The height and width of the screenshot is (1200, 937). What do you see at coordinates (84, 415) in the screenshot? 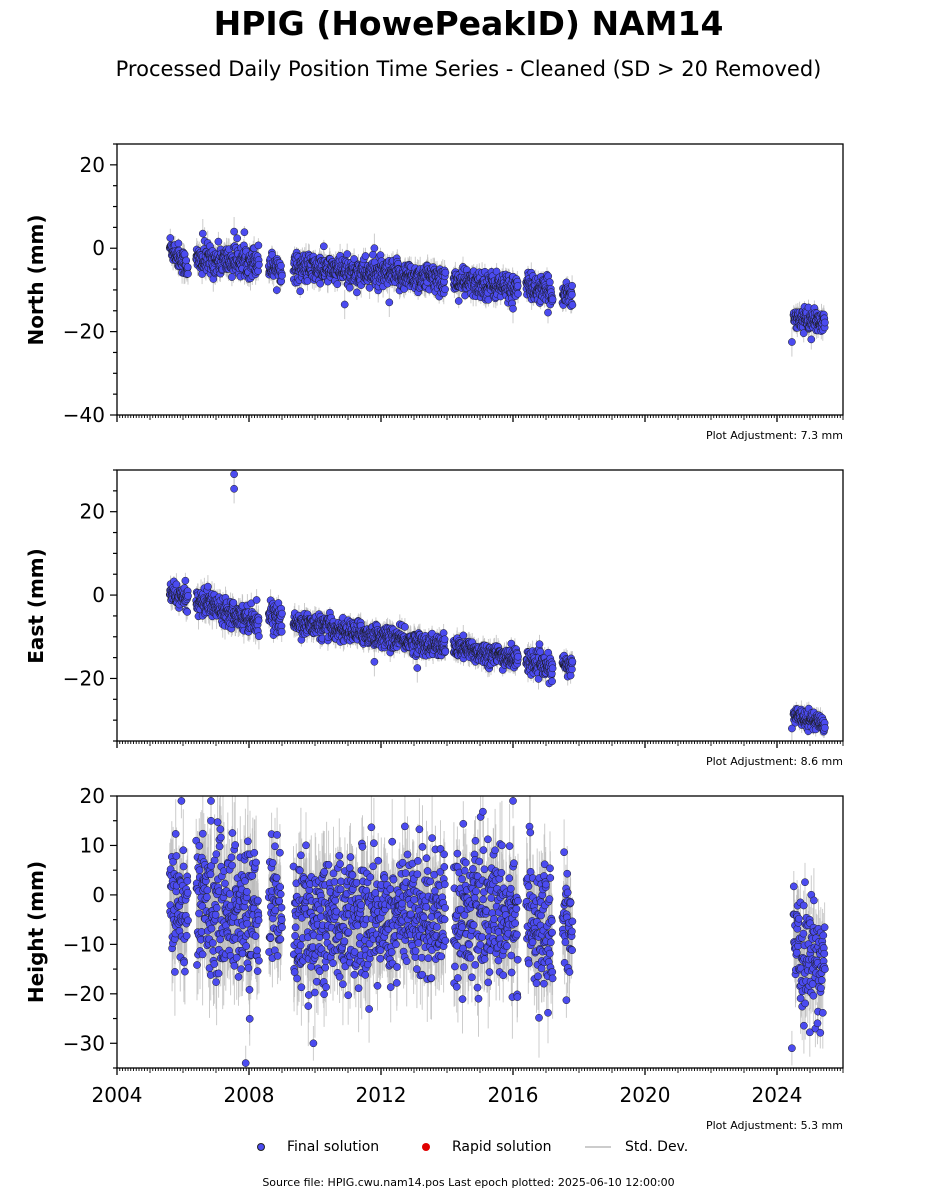
I see `y-tick-label: −40` at bounding box center [84, 415].